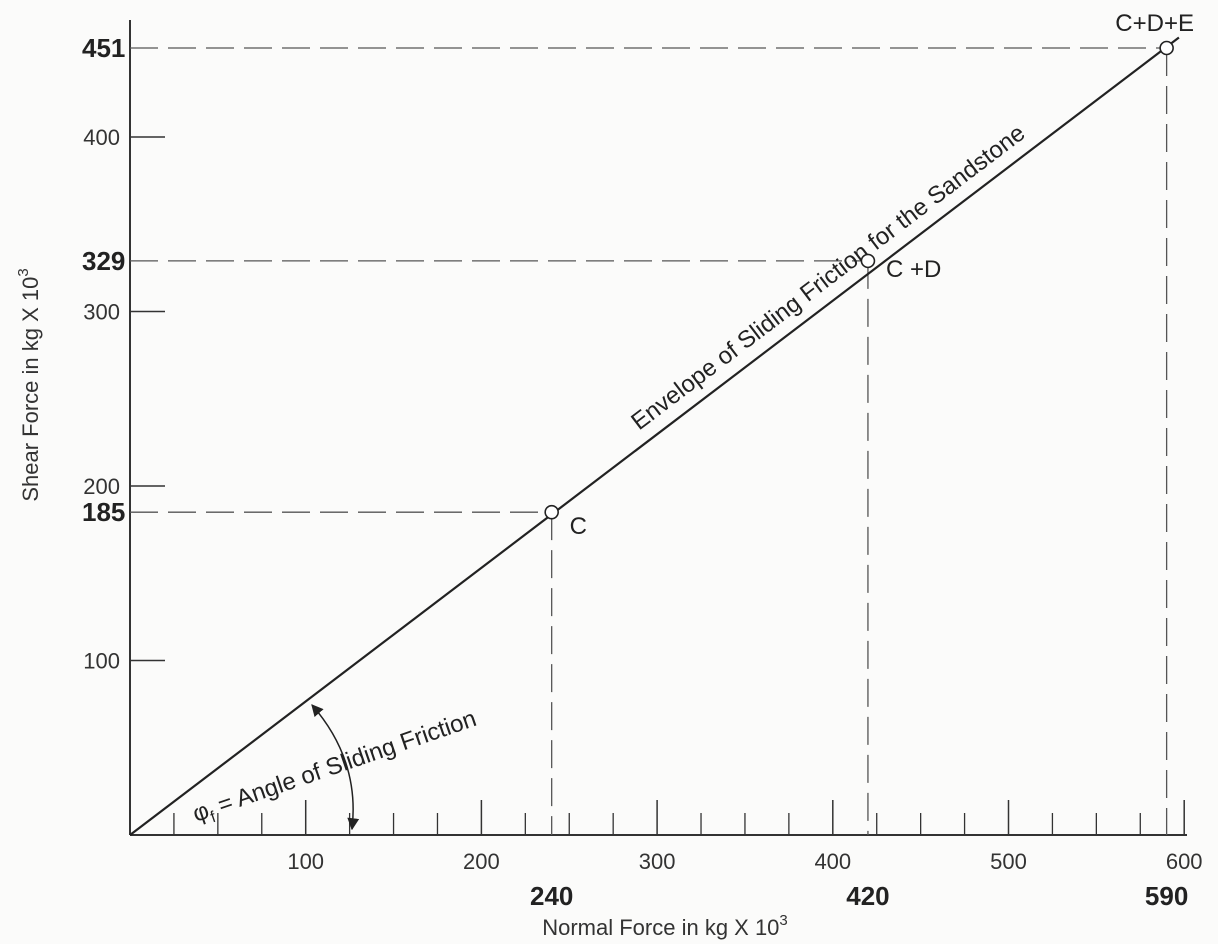 This screenshot has width=1218, height=944. Describe the element at coordinates (660, 927) in the screenshot. I see `x-axis-title-text: Normal Force in kg X 10` at that location.